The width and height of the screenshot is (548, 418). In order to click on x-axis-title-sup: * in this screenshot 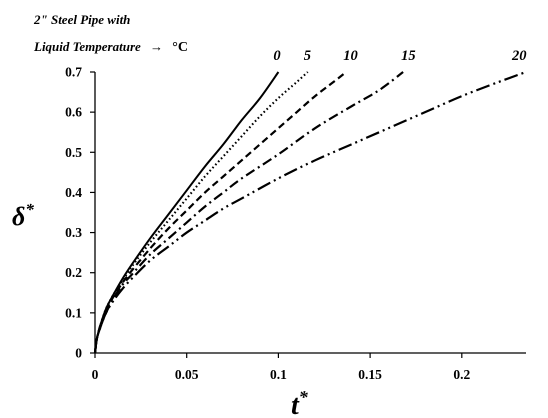, I will do `click(304, 397)`.